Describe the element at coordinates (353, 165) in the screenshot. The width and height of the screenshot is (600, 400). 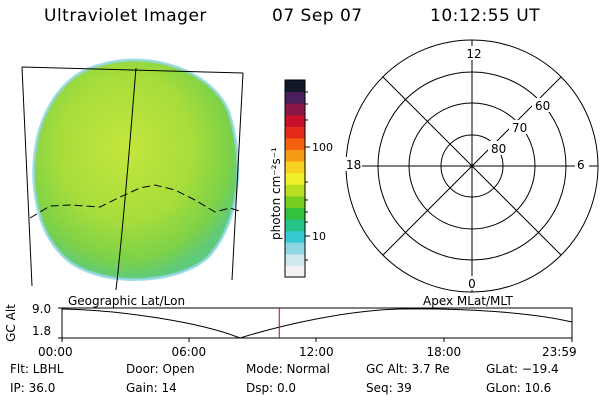
I see `mlt-label-18: 18` at that location.